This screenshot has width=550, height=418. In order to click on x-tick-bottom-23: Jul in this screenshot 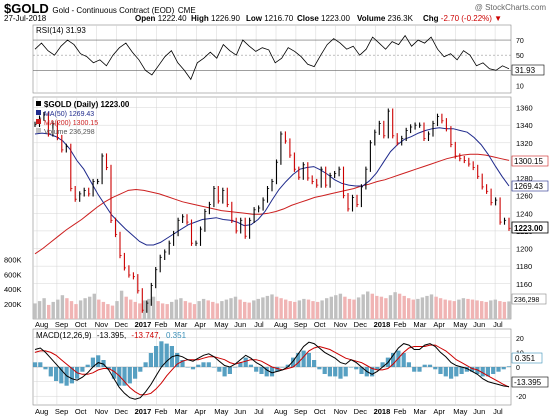, I will do `click(498, 411)`.